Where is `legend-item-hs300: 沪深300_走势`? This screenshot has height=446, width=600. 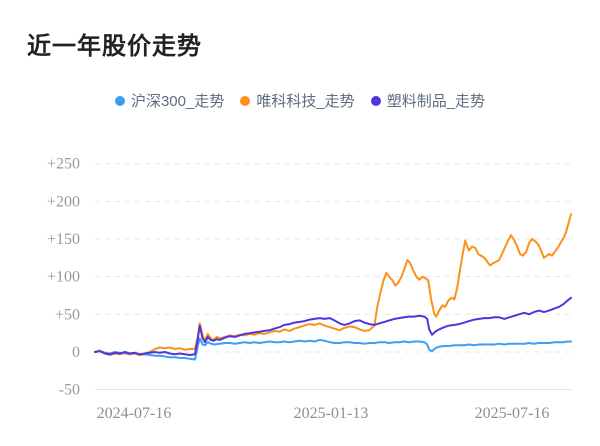 legend-item-hs300: 沪深300_走势 is located at coordinates (169, 100).